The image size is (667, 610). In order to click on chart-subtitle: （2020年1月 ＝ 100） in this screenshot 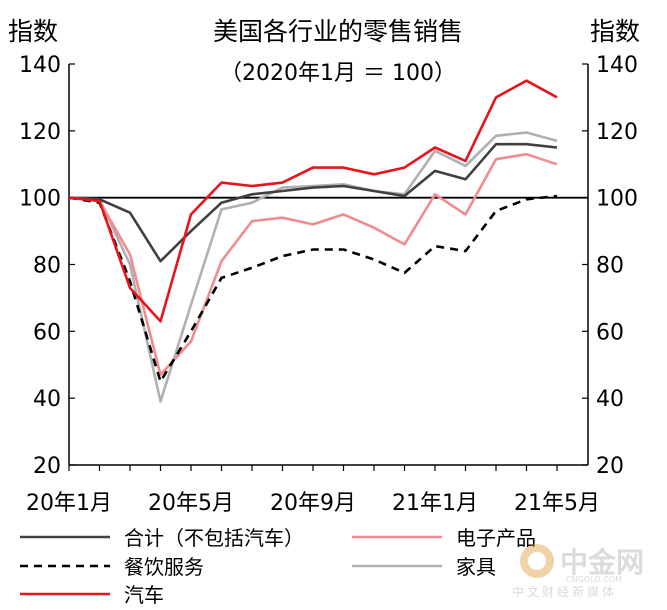, I will do `click(338, 73)`.